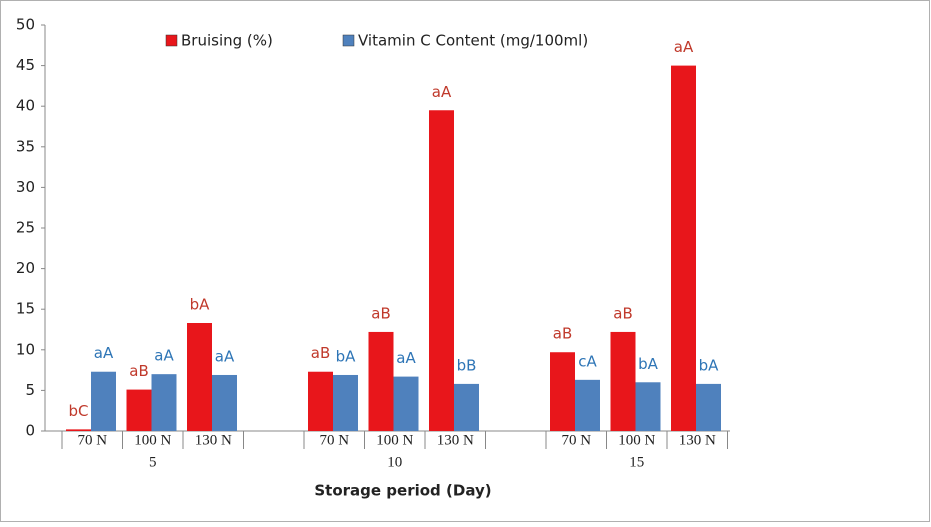 This screenshot has width=931, height=527. I want to click on y-tick-label: 30, so click(25, 187).